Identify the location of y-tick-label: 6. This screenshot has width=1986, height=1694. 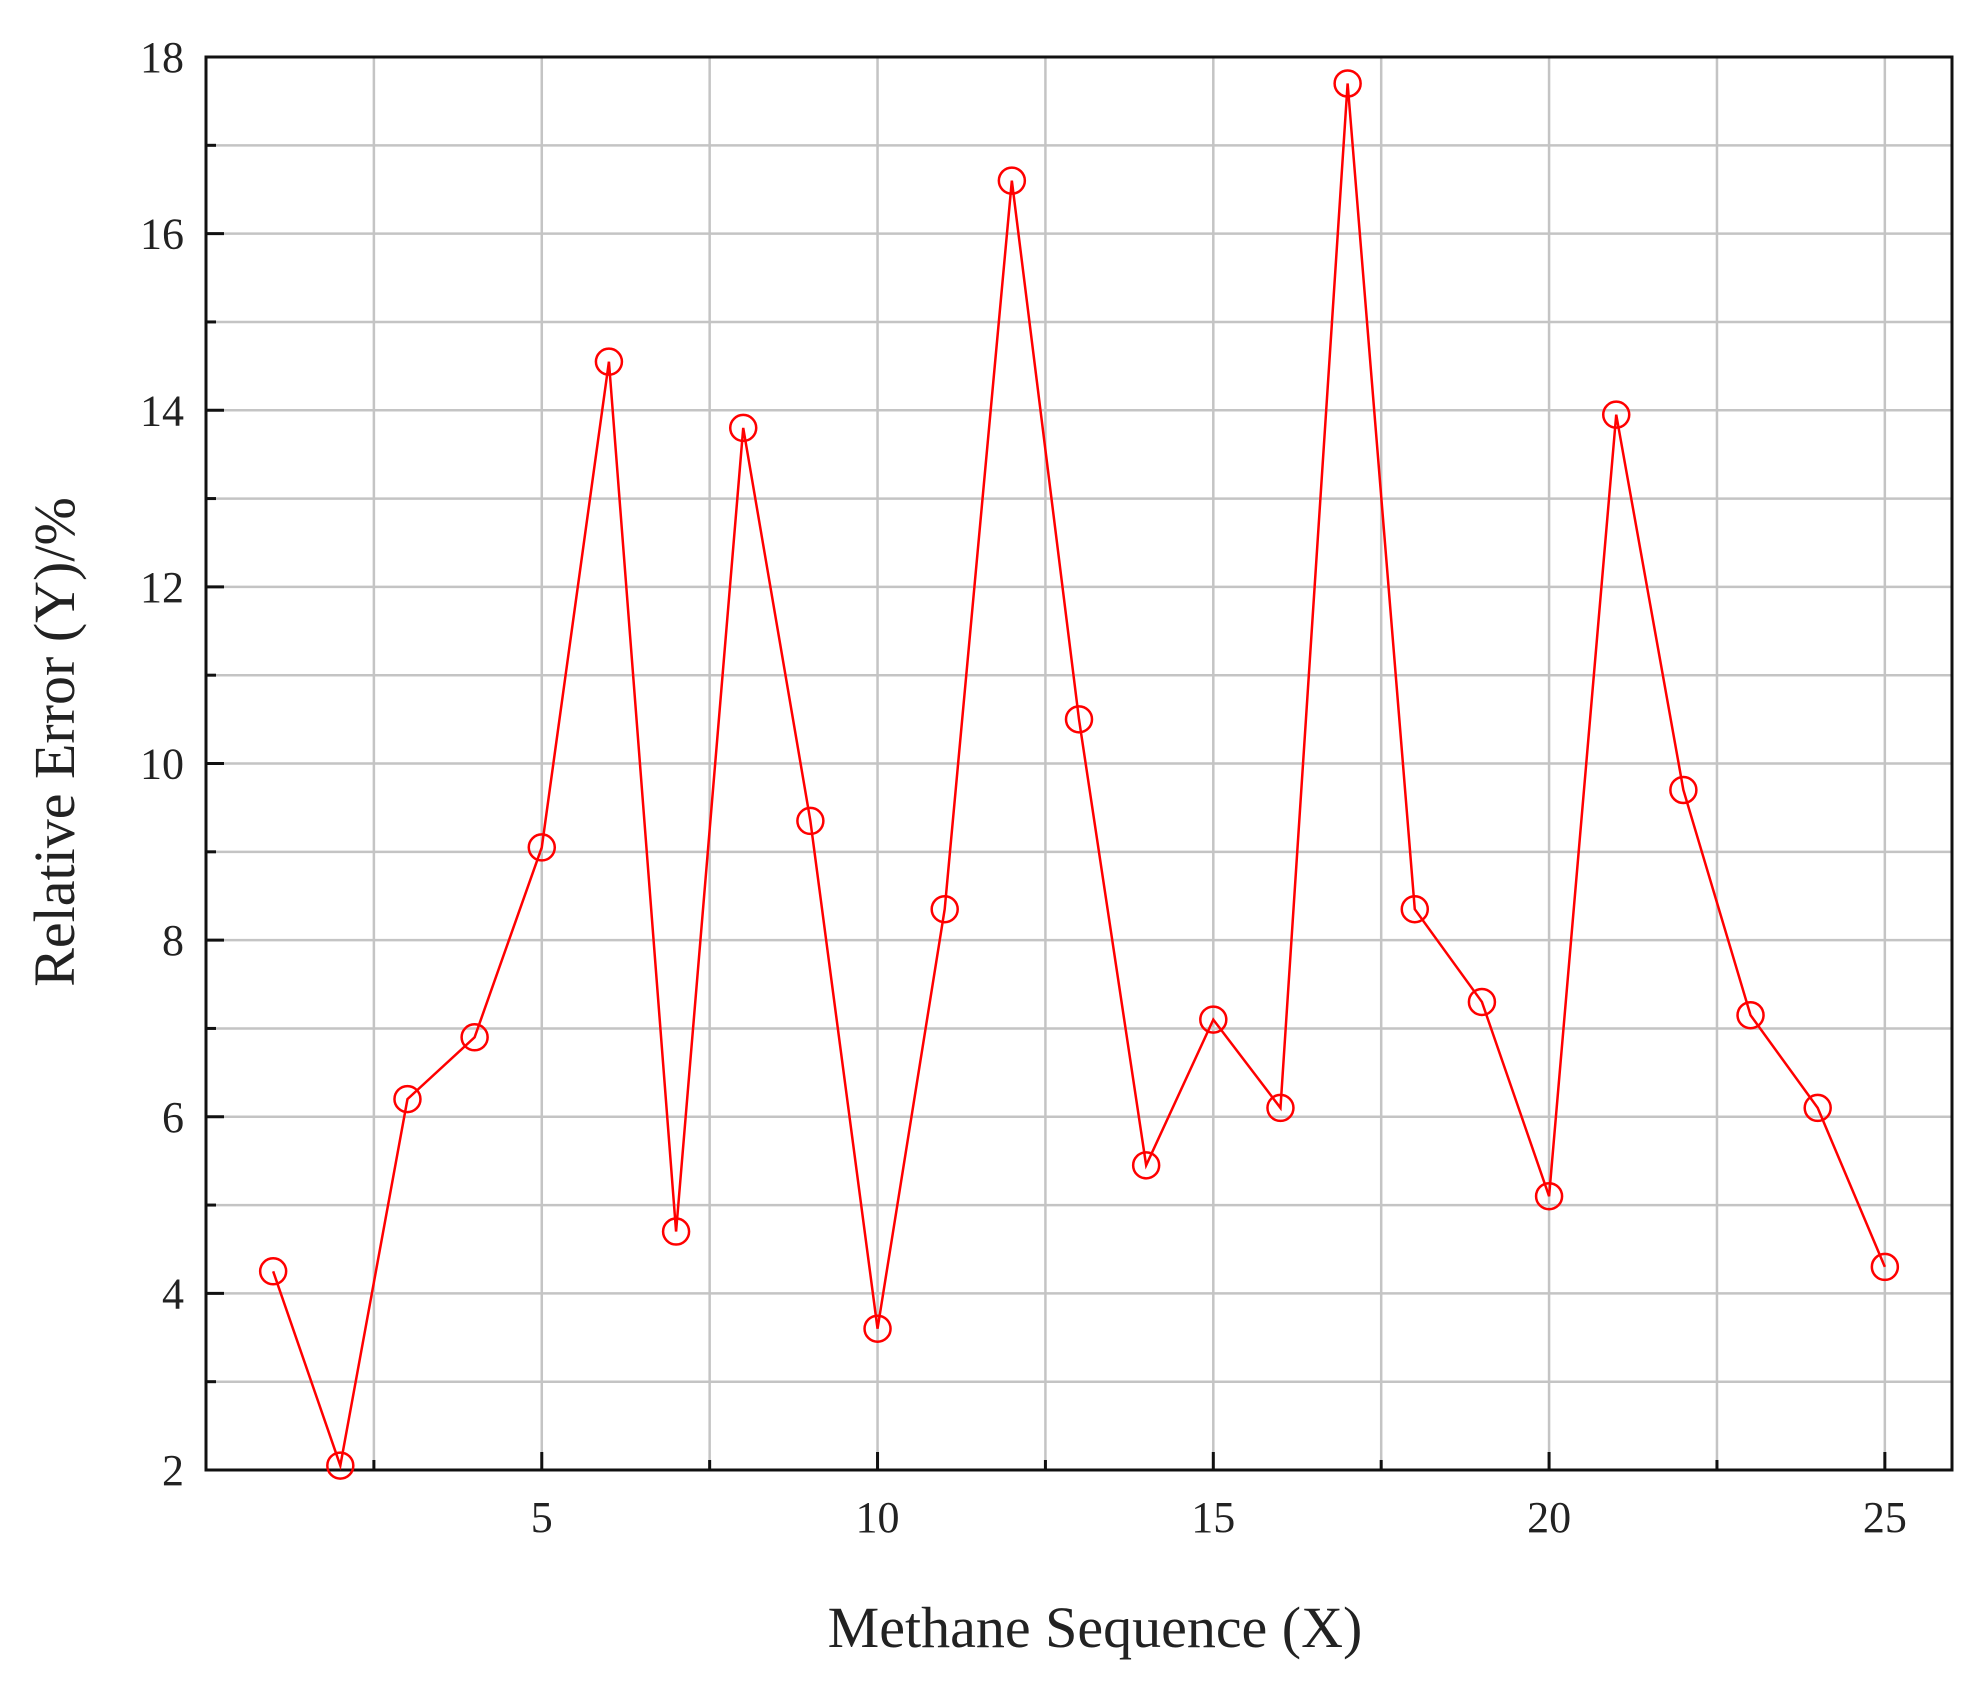
(173, 1117).